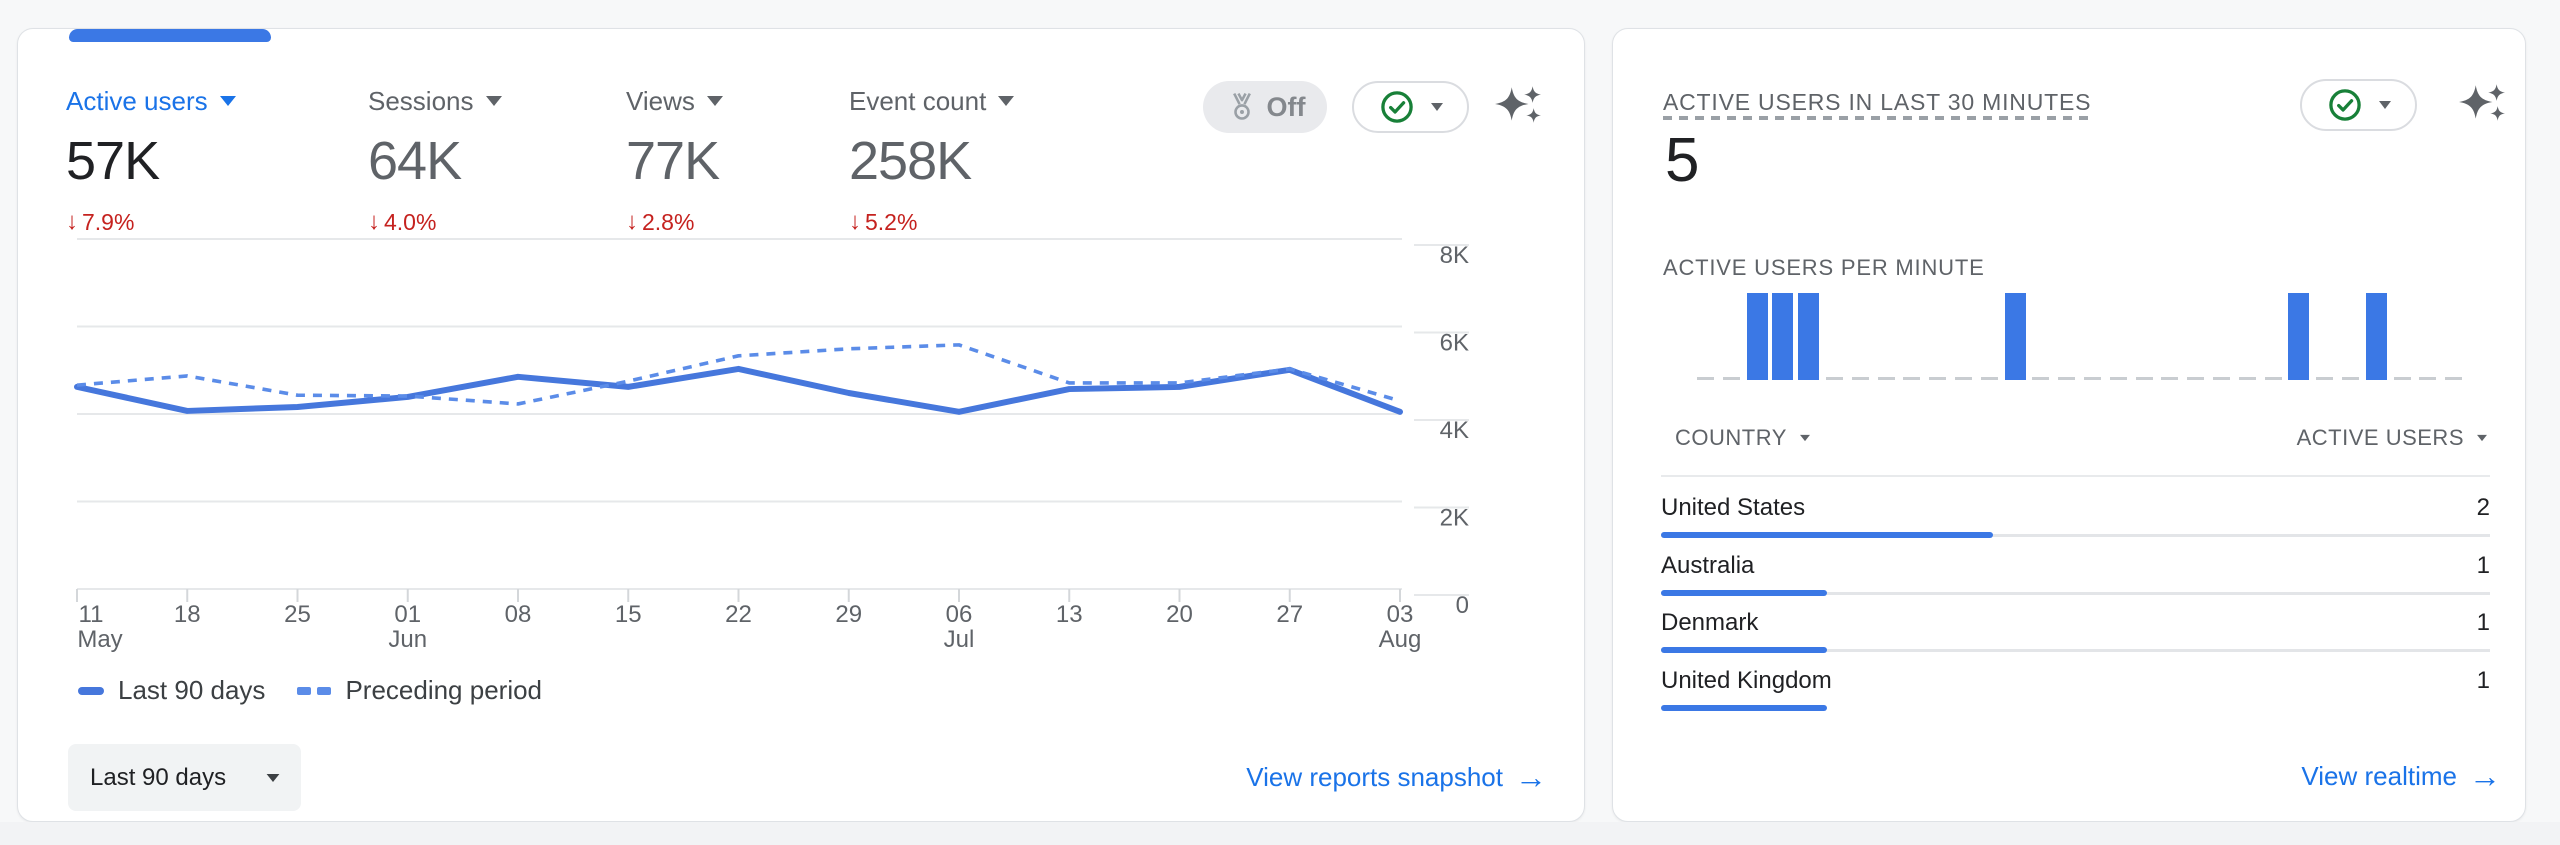  What do you see at coordinates (1733, 507) in the screenshot?
I see `country-name: United States` at bounding box center [1733, 507].